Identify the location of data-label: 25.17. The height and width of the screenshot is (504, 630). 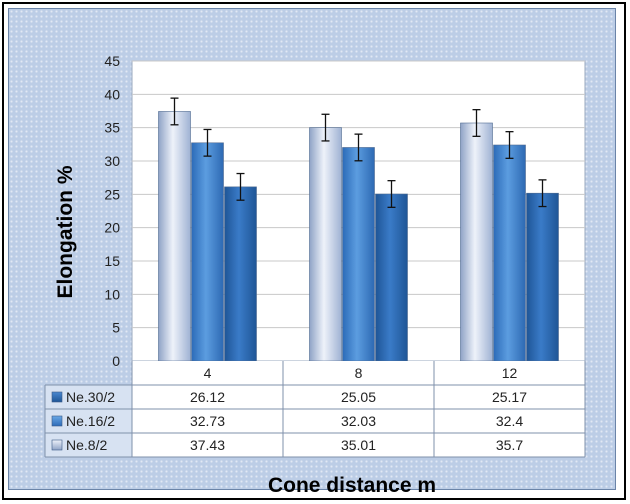
(509, 397).